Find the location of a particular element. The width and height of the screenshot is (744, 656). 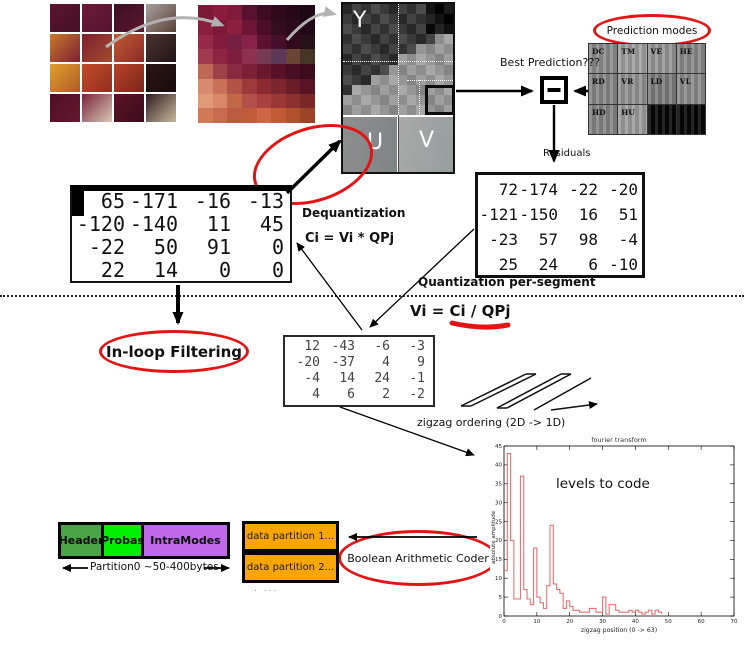

matrix-value: -121 is located at coordinates (498, 214).